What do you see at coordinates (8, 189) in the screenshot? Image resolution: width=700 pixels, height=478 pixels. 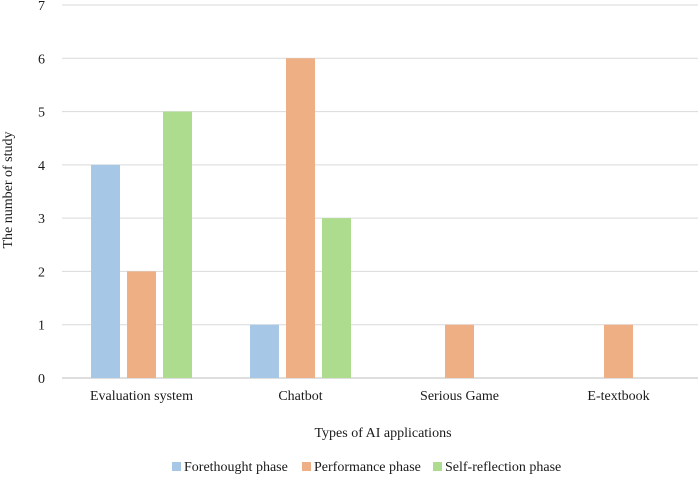 I see `y-axis-title: The number of study` at bounding box center [8, 189].